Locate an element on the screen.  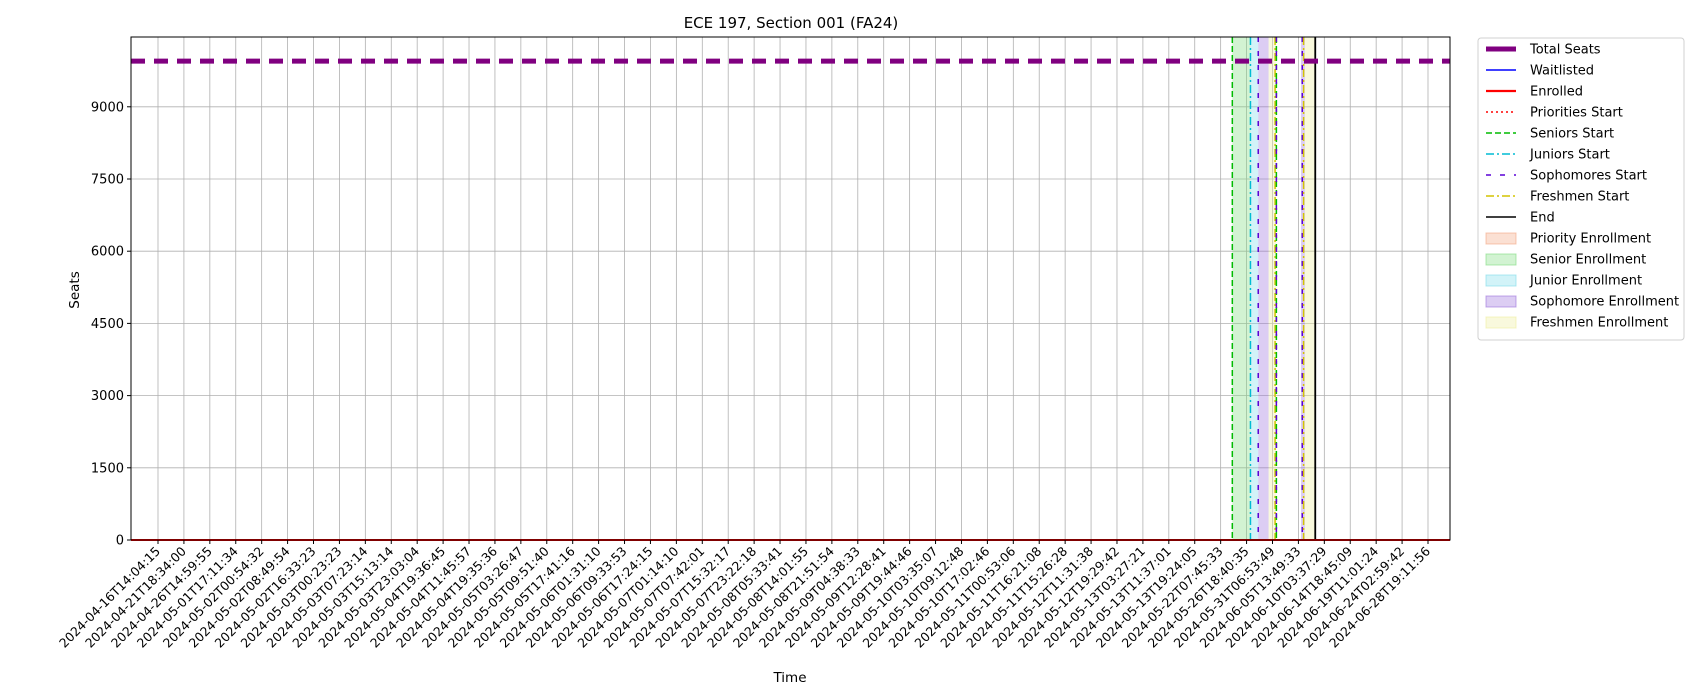
legend-label: Sophomores Start is located at coordinates (1588, 176).